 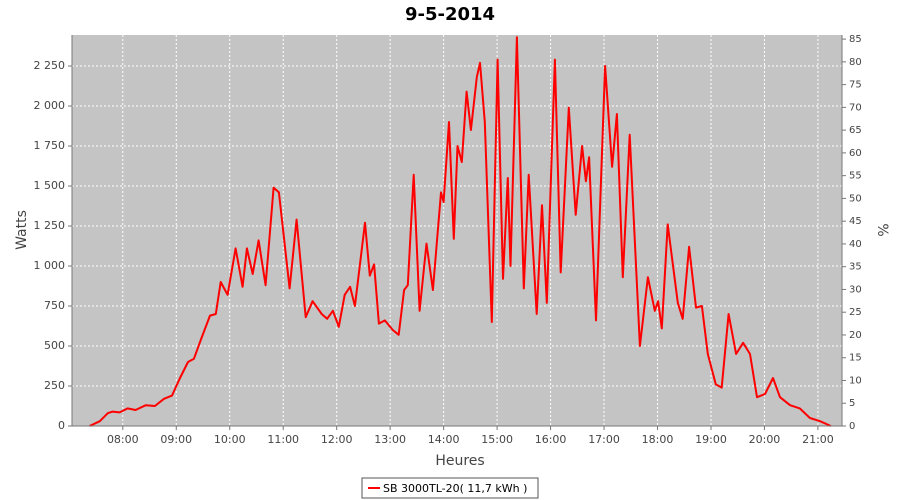 I want to click on x-tick-label: 09:00, so click(x=176, y=439).